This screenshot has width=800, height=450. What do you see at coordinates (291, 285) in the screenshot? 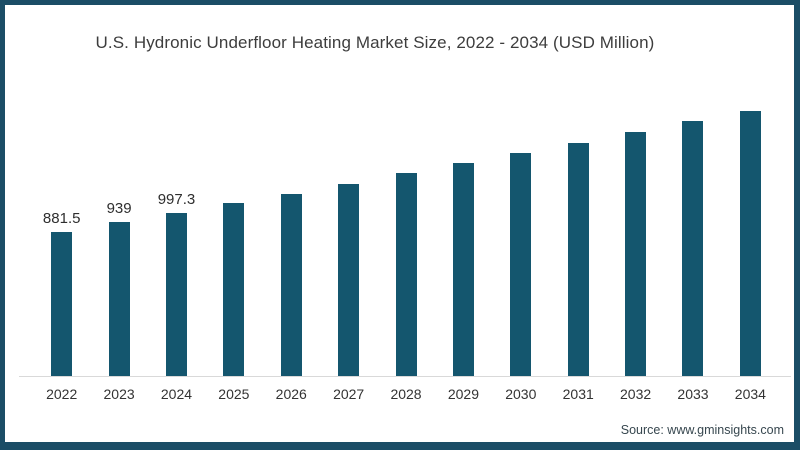
I see `bar-2026` at bounding box center [291, 285].